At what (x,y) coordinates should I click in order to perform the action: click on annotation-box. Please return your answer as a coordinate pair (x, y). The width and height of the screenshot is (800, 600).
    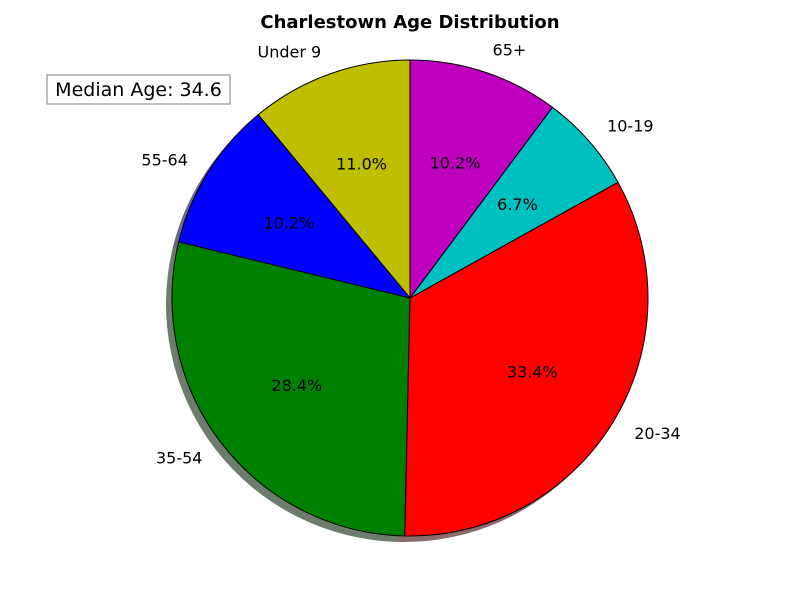
    Looking at the image, I should click on (138, 89).